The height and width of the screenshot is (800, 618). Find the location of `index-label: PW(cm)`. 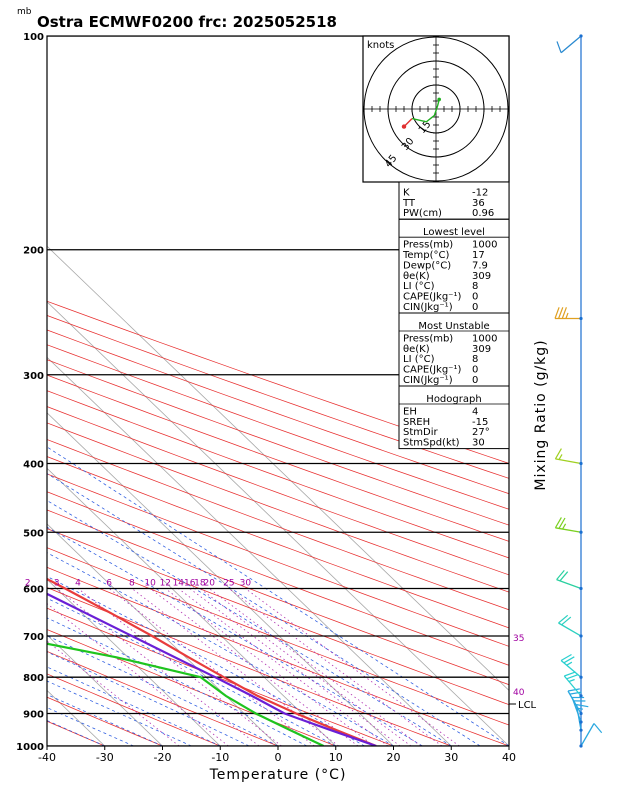

index-label: PW(cm) is located at coordinates (422, 213).